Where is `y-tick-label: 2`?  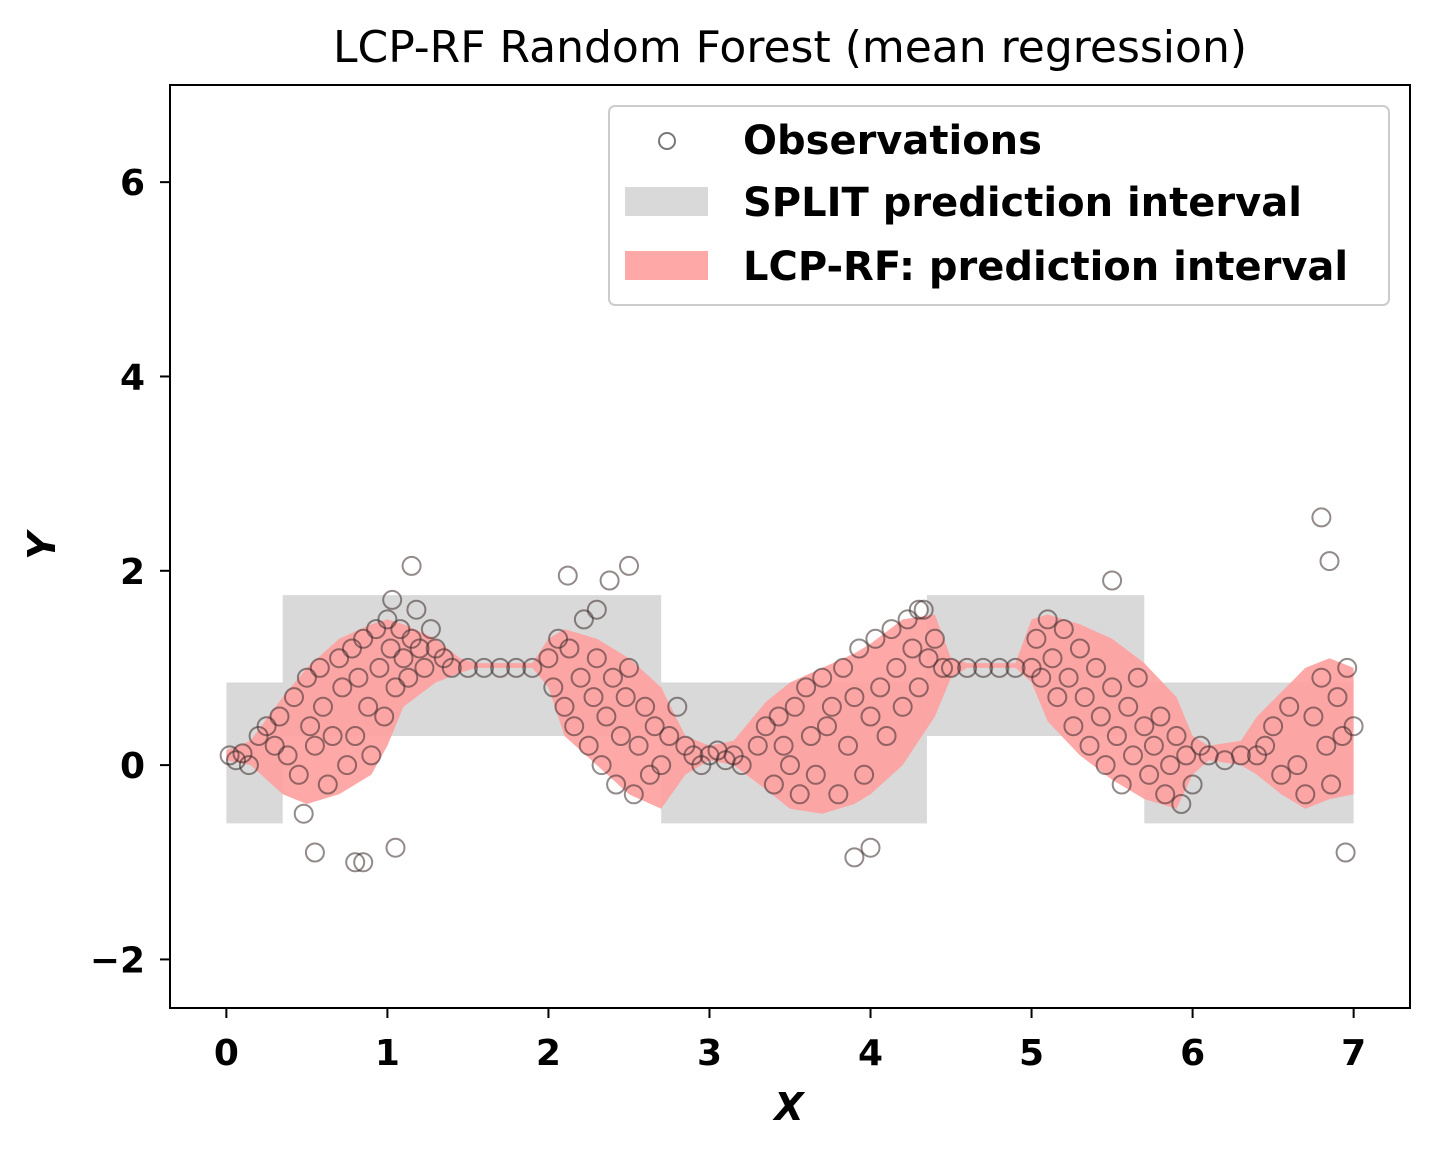
y-tick-label: 2 is located at coordinates (132, 572).